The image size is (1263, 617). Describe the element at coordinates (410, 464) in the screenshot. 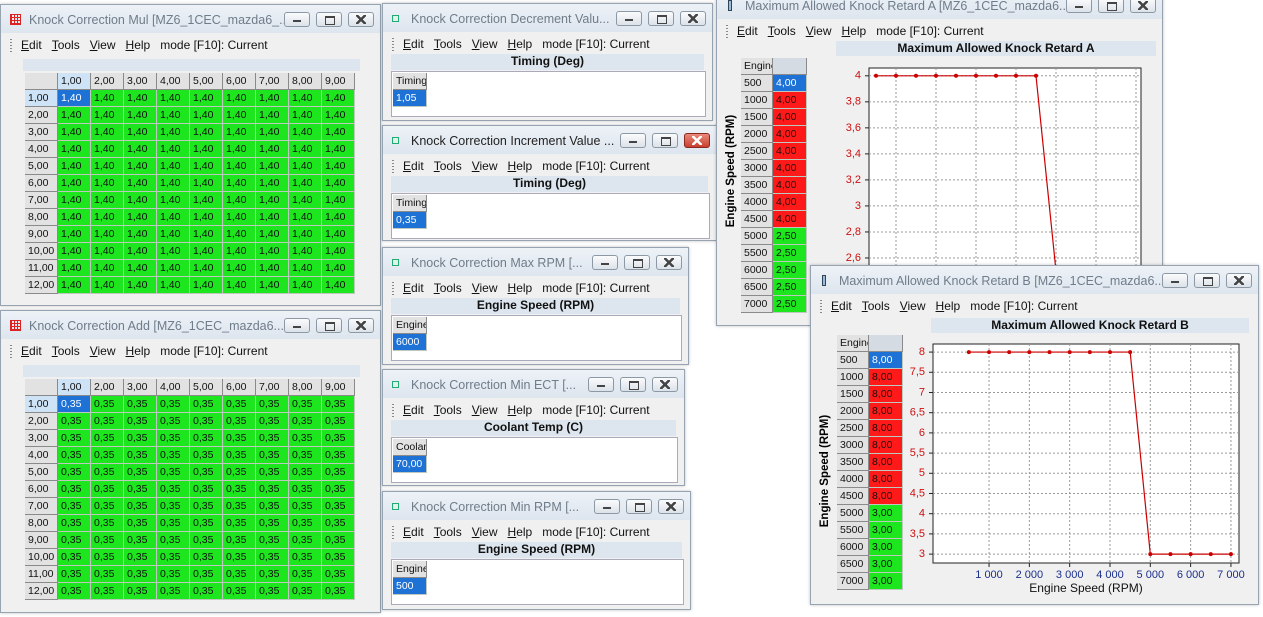

I see `value-cell: 70,00` at that location.